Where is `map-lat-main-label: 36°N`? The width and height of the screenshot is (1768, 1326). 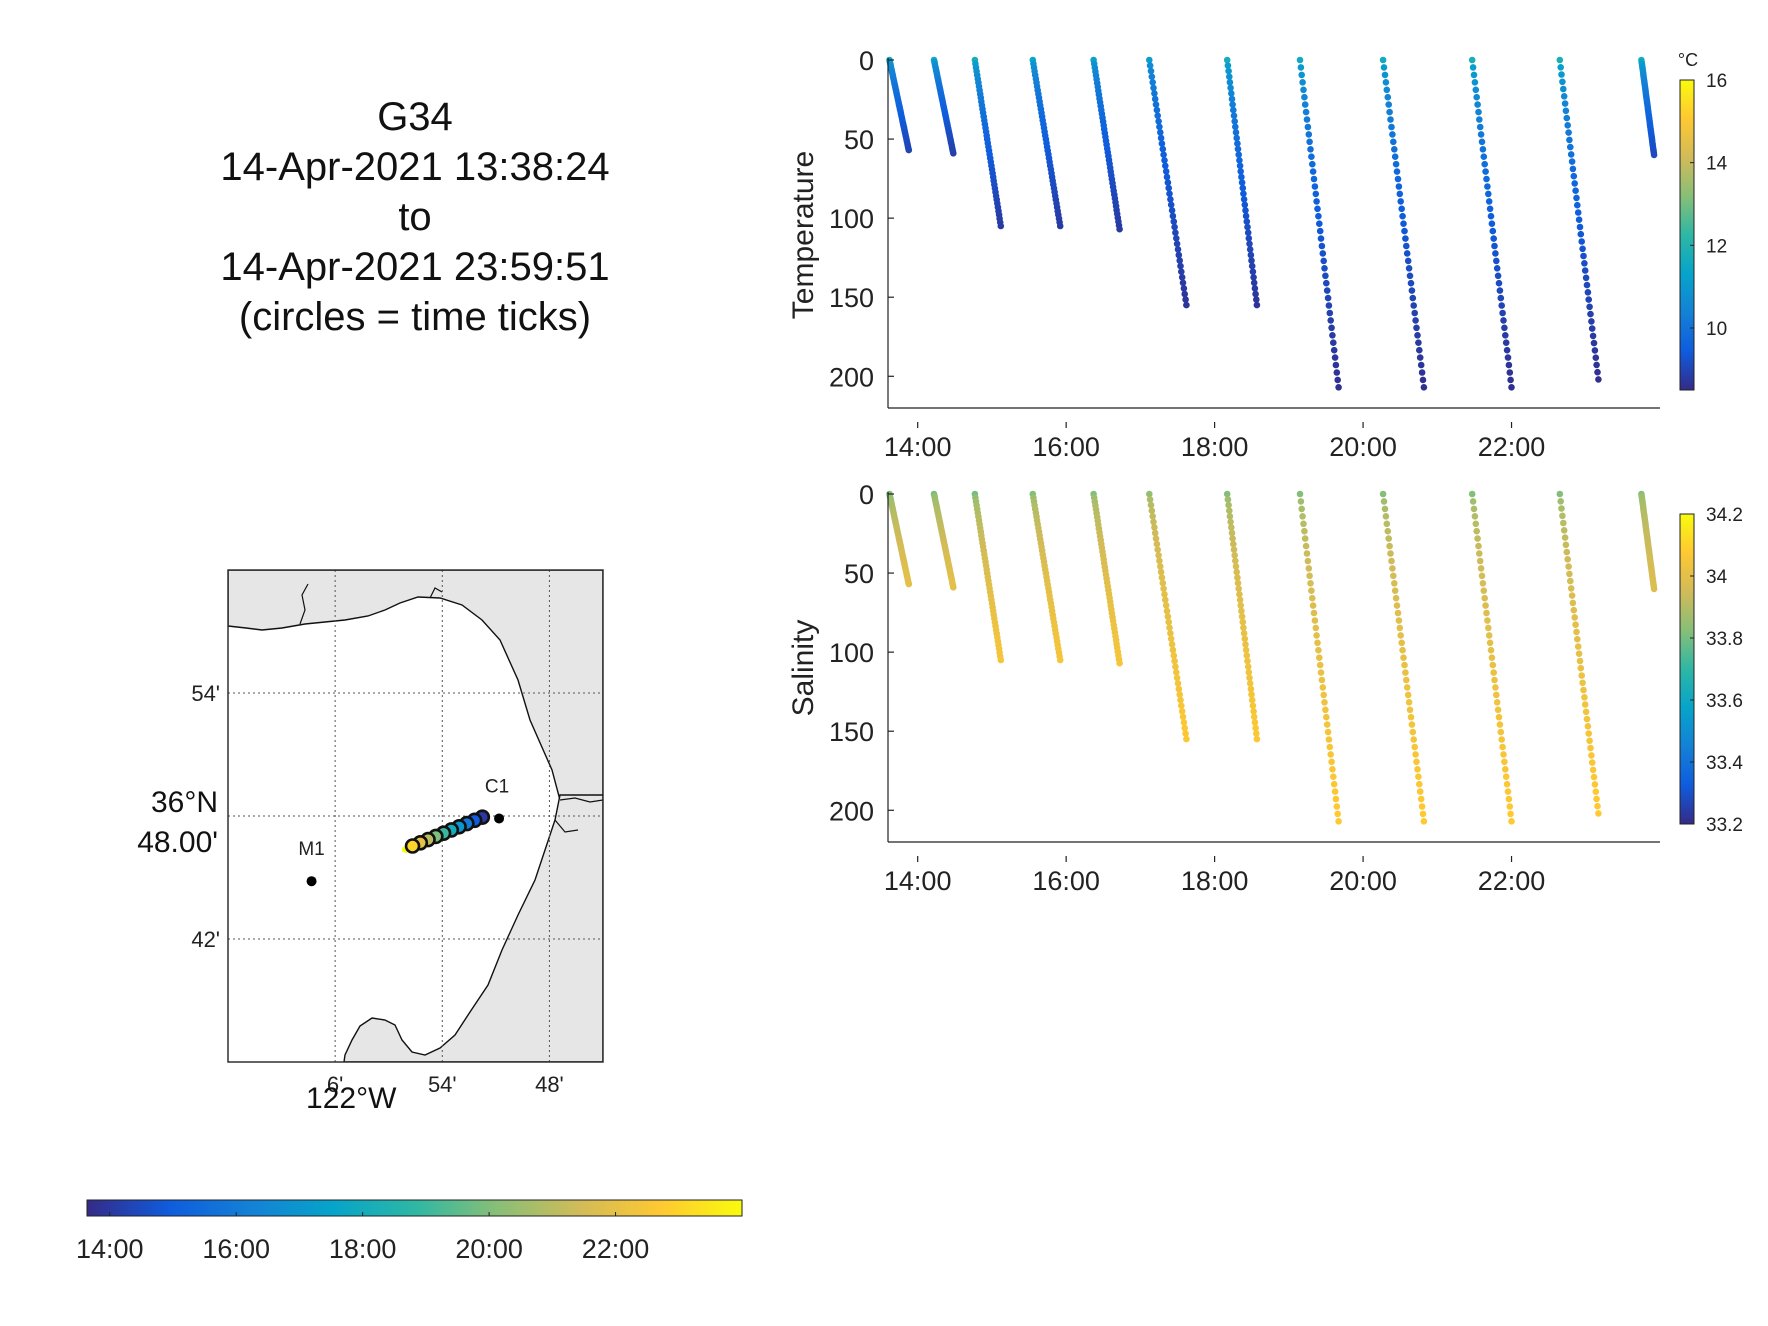
map-lat-main-label: 36°N is located at coordinates (184, 802).